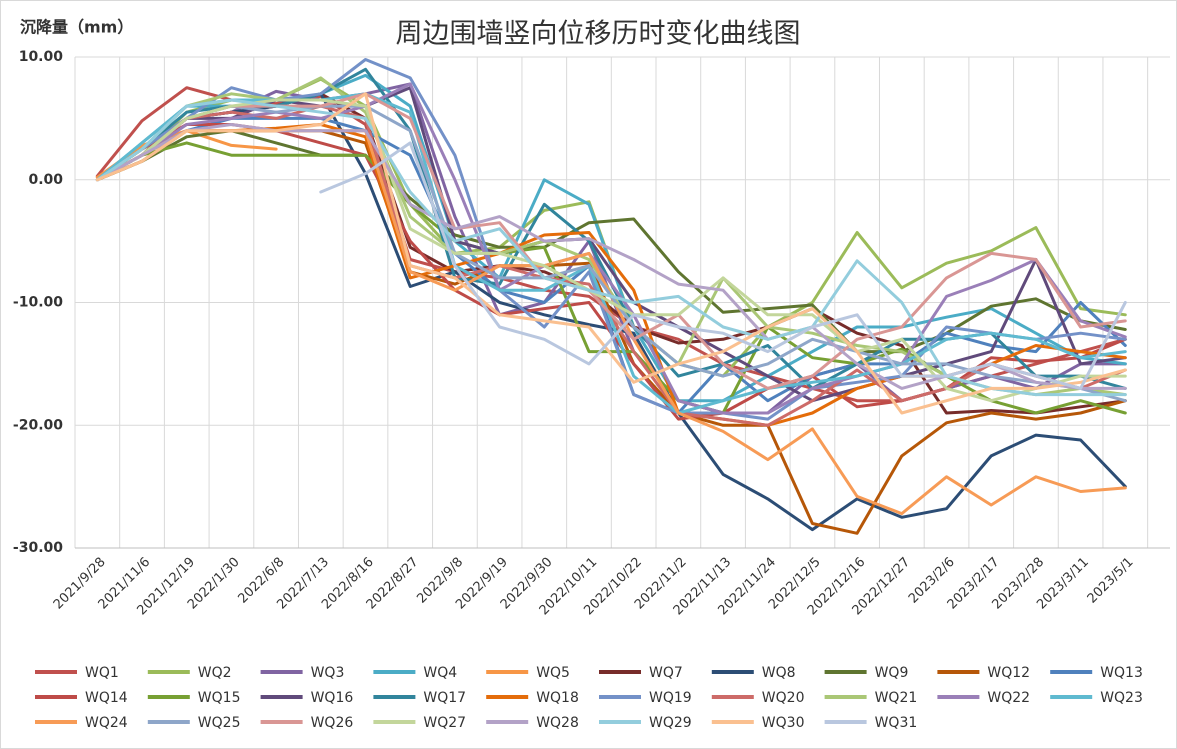 This screenshot has width=1177, height=749. What do you see at coordinates (219, 698) in the screenshot?
I see `legend-label: WQ15` at bounding box center [219, 698].